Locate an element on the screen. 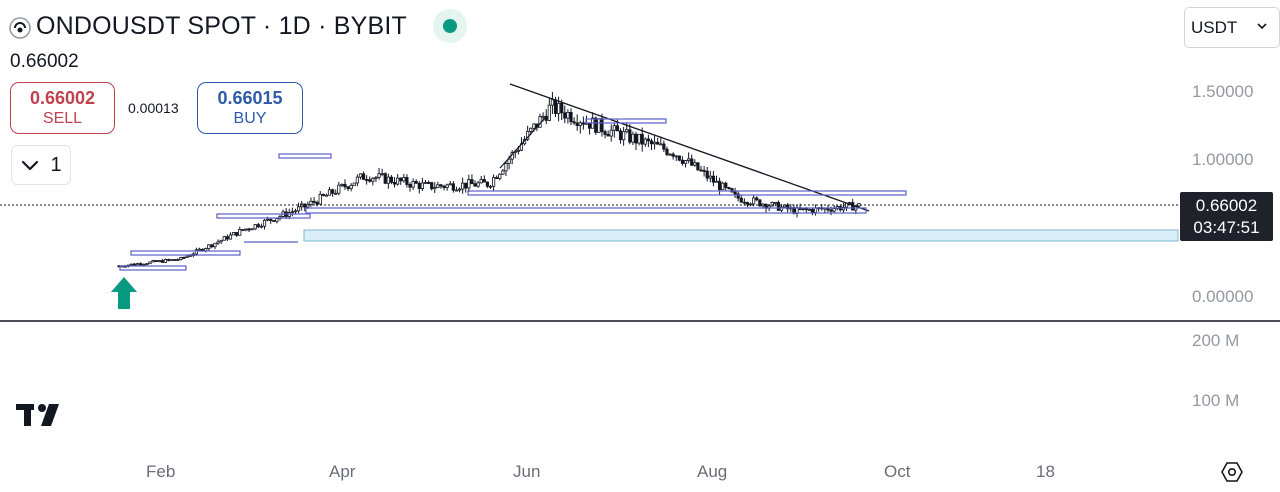  symbol-title: ONDOUSDT SPOT · 1D · BYBIT is located at coordinates (221, 25).